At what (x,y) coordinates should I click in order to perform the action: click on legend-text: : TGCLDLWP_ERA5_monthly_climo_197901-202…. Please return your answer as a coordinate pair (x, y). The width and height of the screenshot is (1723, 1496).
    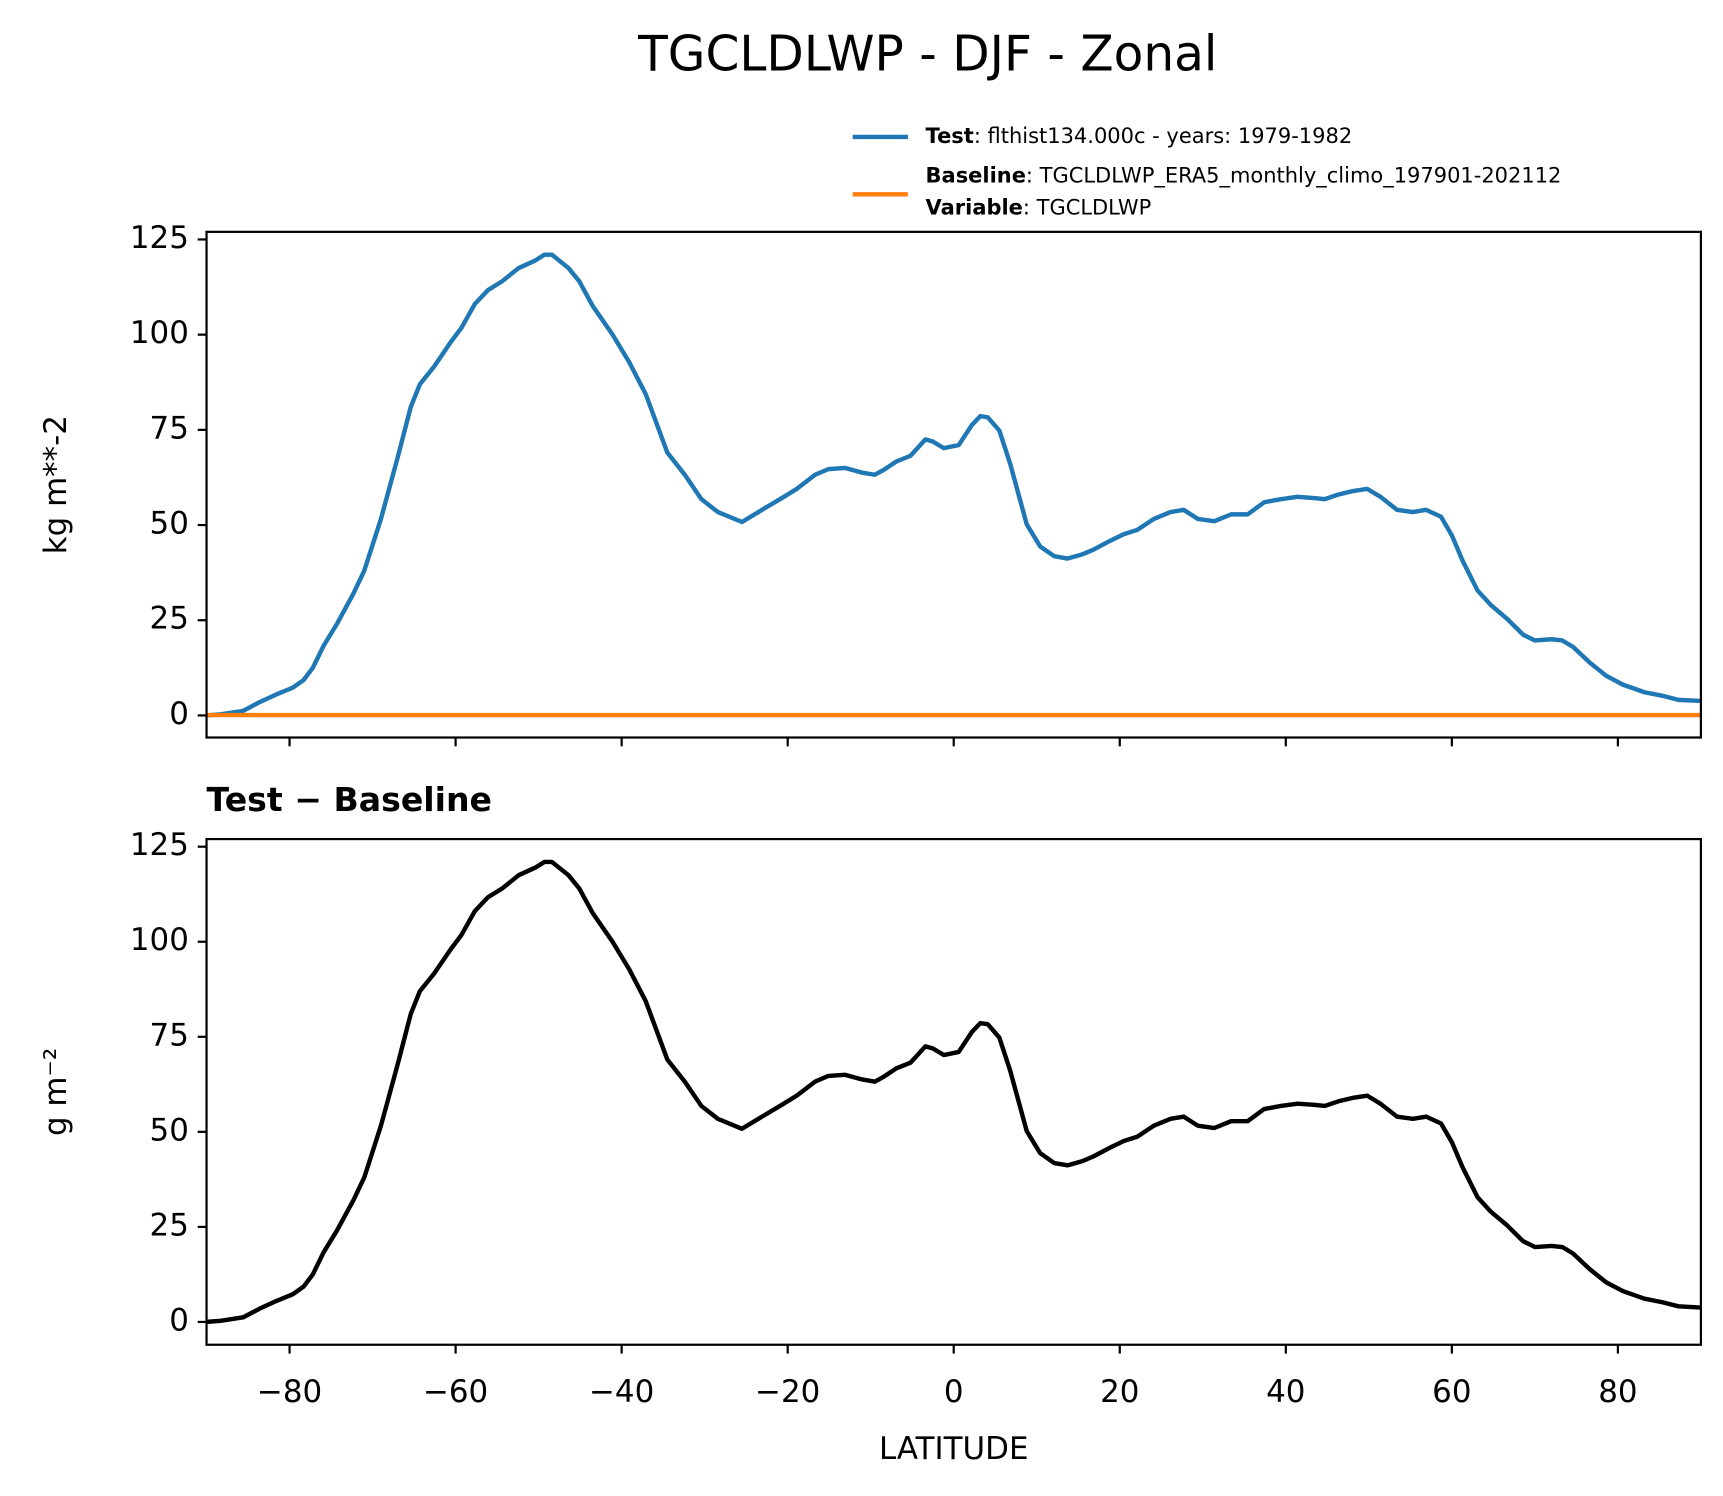
    Looking at the image, I should click on (1293, 176).